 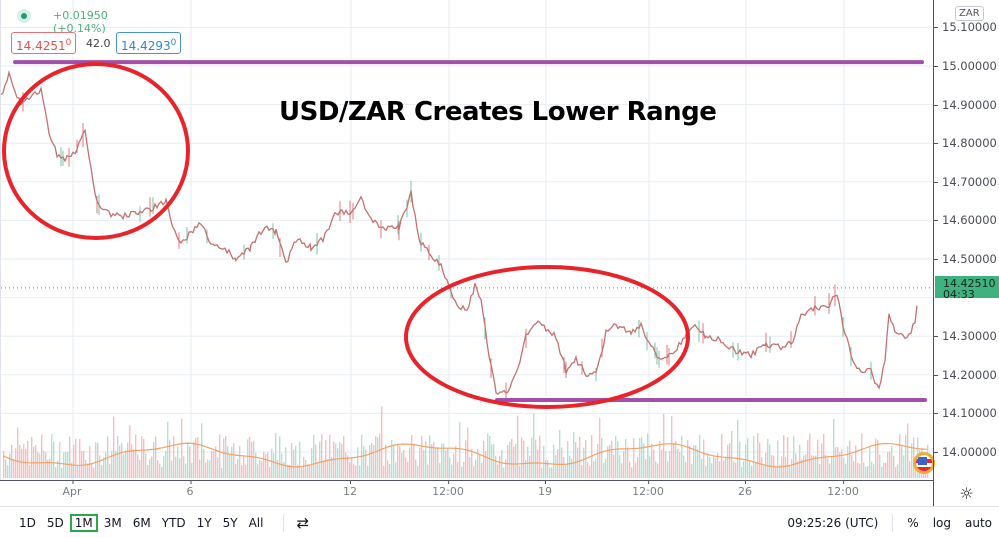 What do you see at coordinates (98, 43) in the screenshot?
I see `spread-value: 42.0` at bounding box center [98, 43].